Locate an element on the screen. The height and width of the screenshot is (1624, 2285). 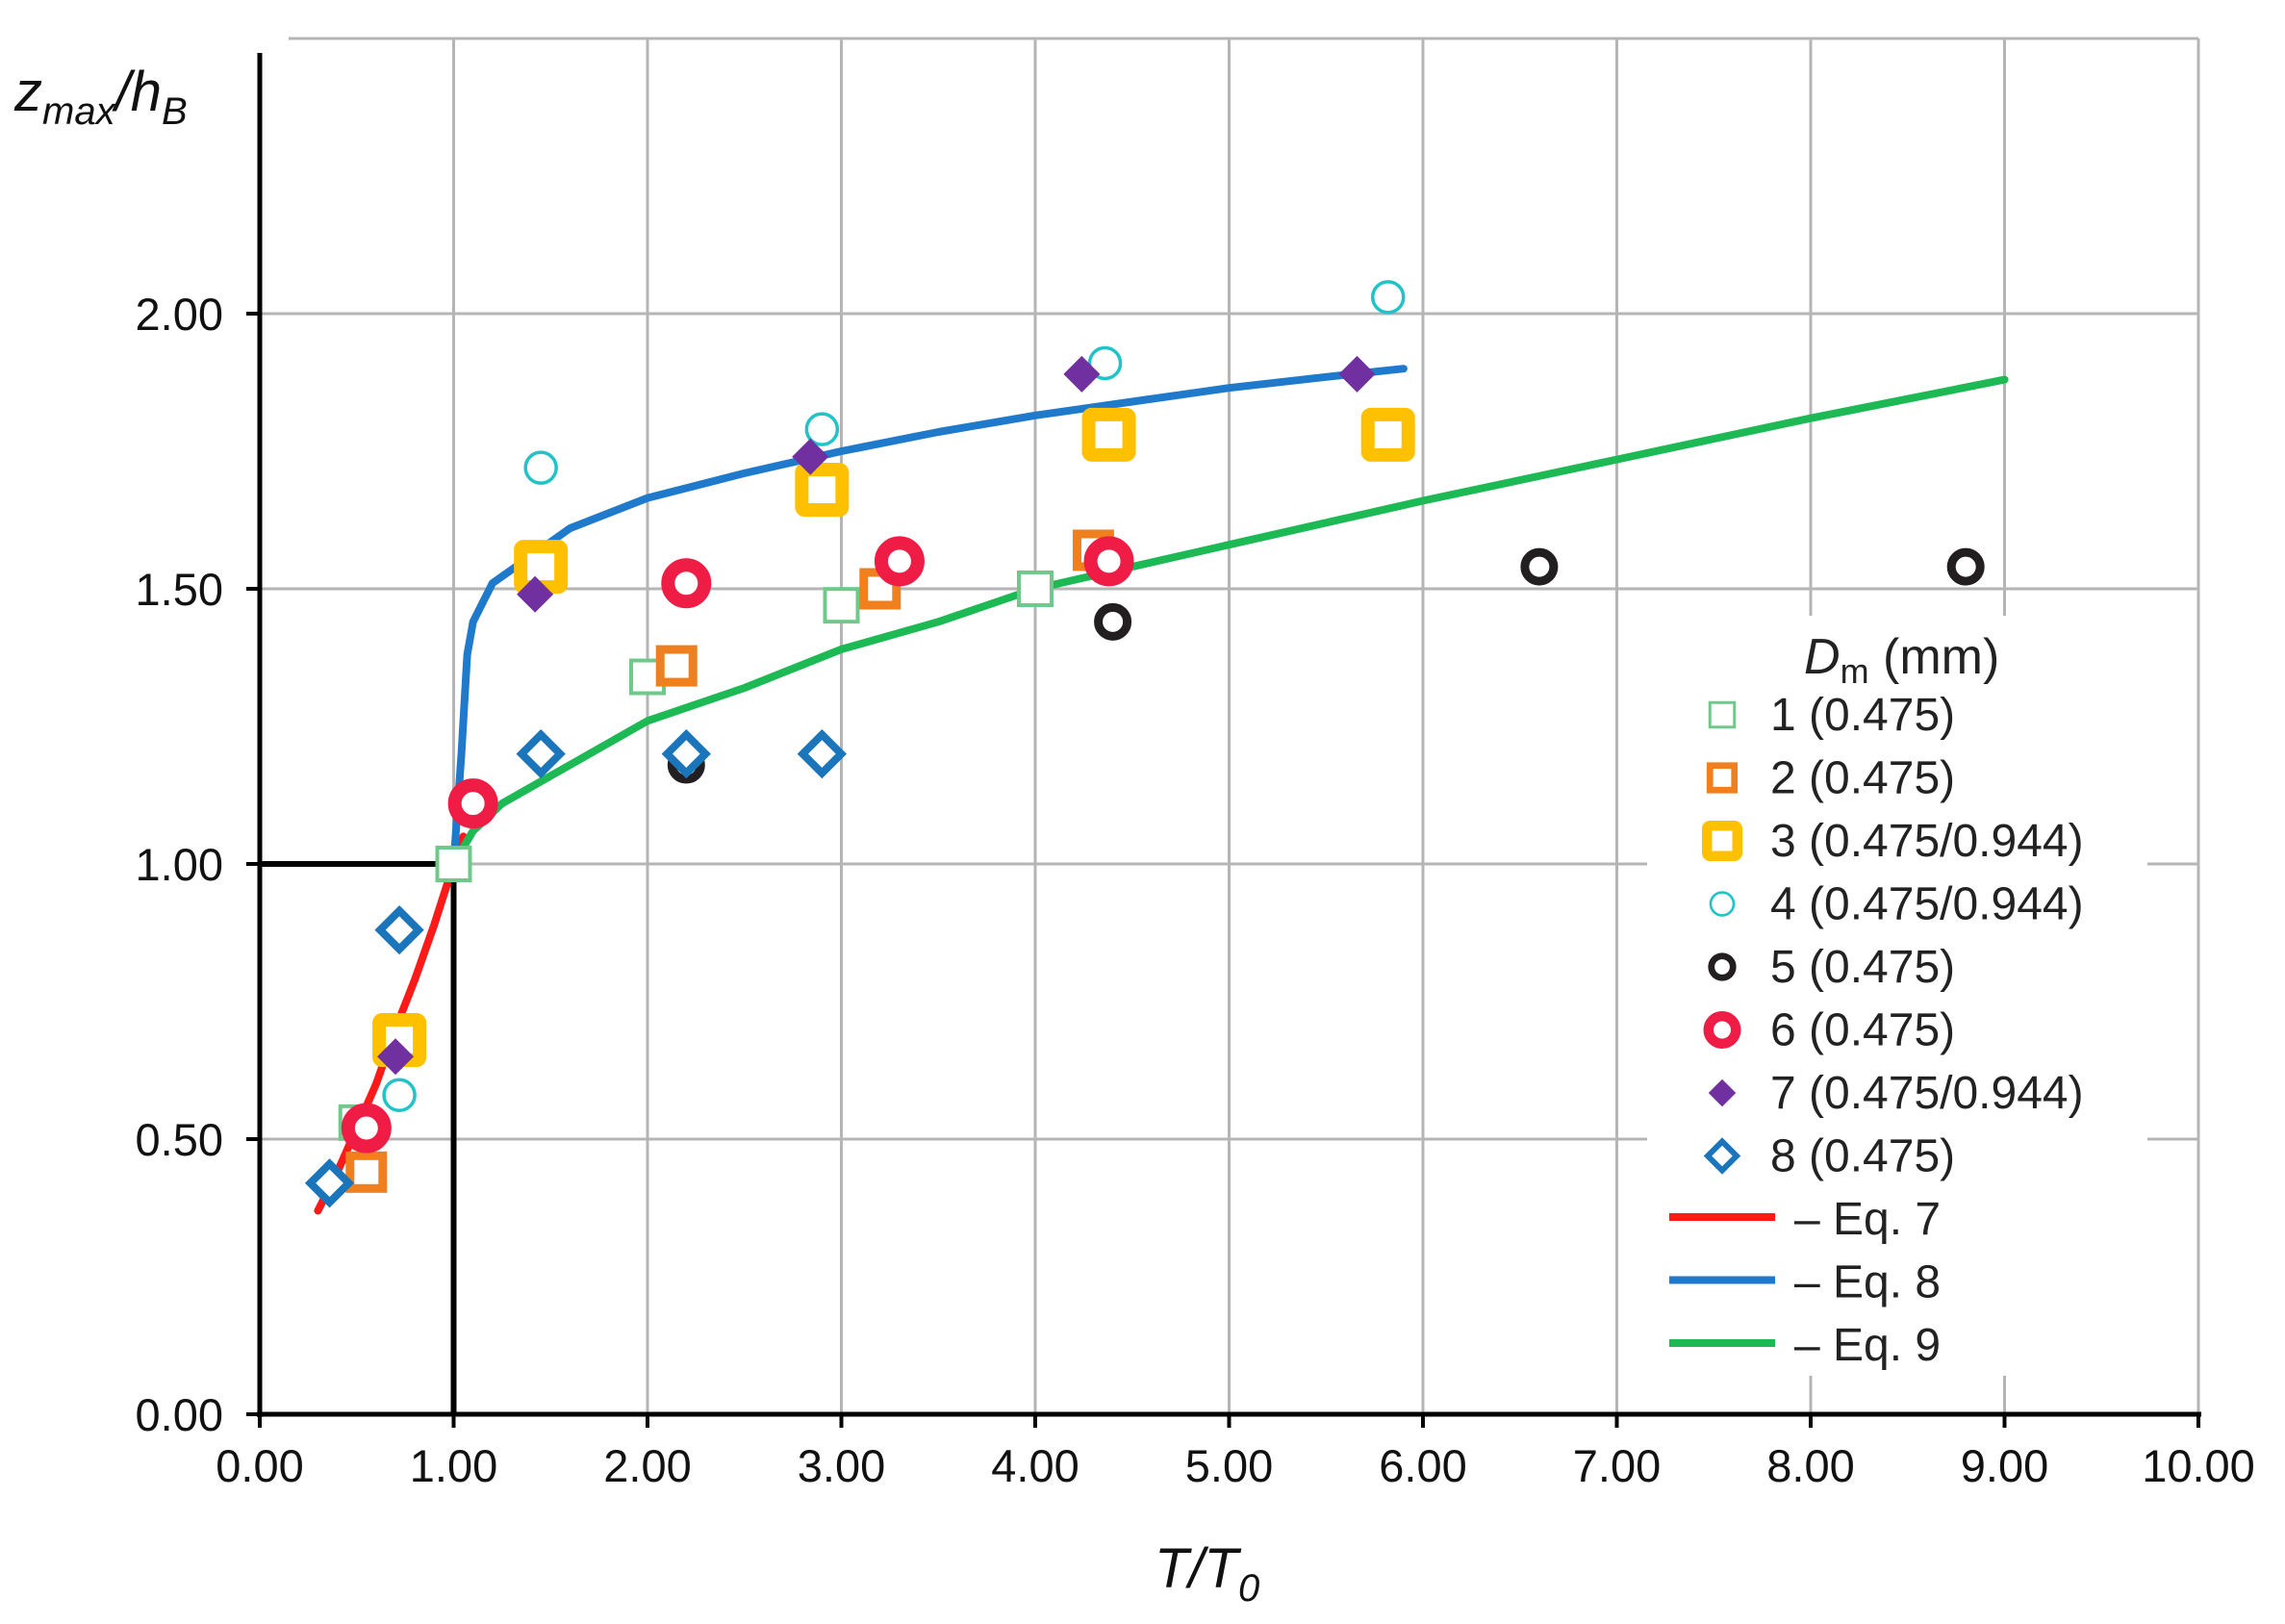
legend-label-7: 7 (0.475/0.944) is located at coordinates (1927, 1093).